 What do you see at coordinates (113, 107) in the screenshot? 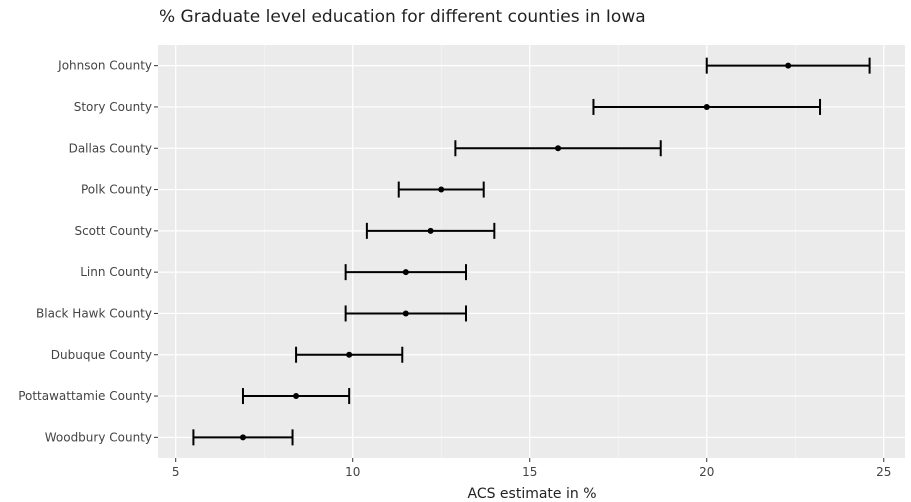
I see `y-tick-label: Story County` at bounding box center [113, 107].